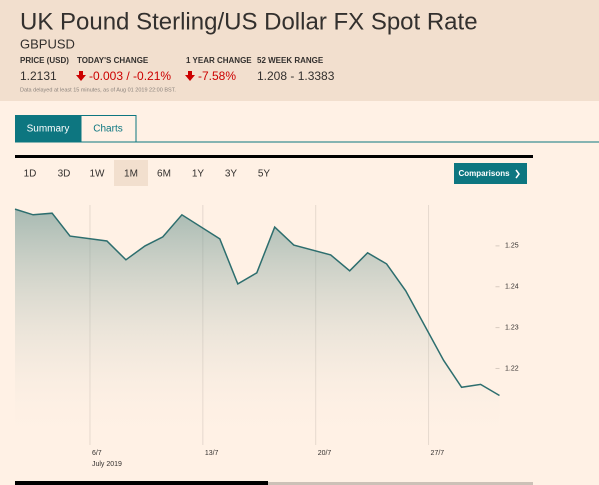 The height and width of the screenshot is (485, 599). Describe the element at coordinates (217, 76) in the screenshot. I see `stat-value: -7.58%` at that location.